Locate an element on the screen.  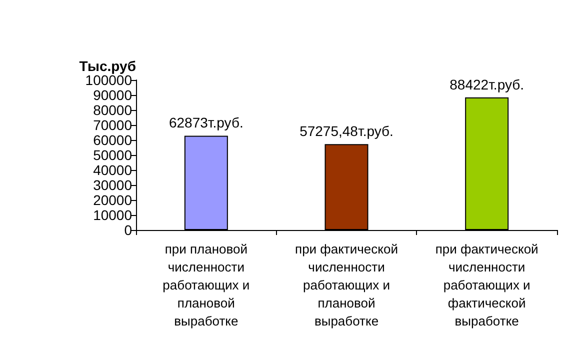
y-tick-label: 30000 is located at coordinates (112, 185).